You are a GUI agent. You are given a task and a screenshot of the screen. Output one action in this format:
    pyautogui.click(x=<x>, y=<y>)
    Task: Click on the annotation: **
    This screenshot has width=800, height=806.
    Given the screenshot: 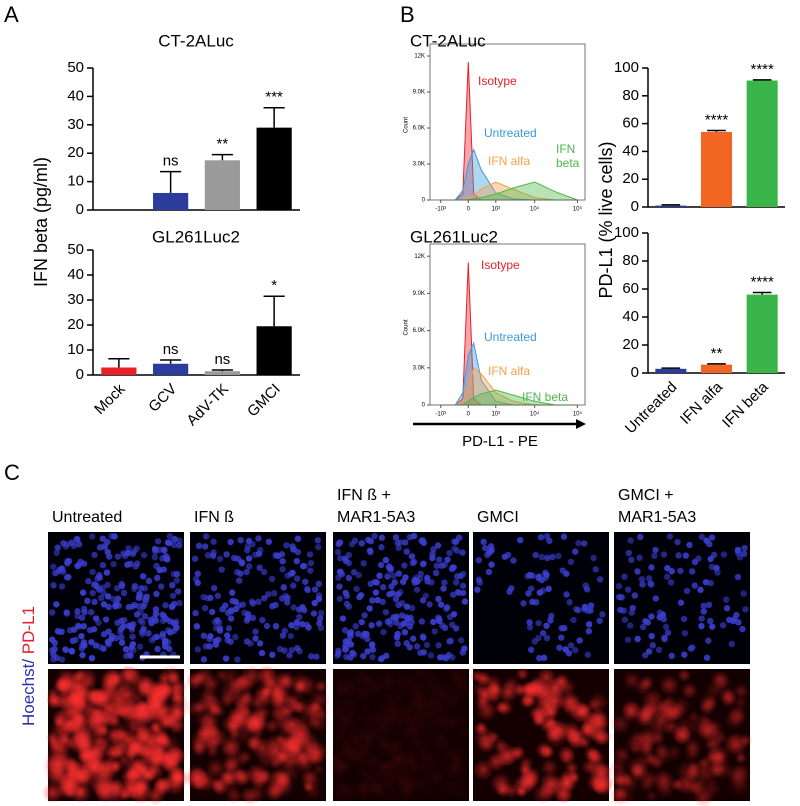 What is the action you would take?
    pyautogui.click(x=717, y=353)
    